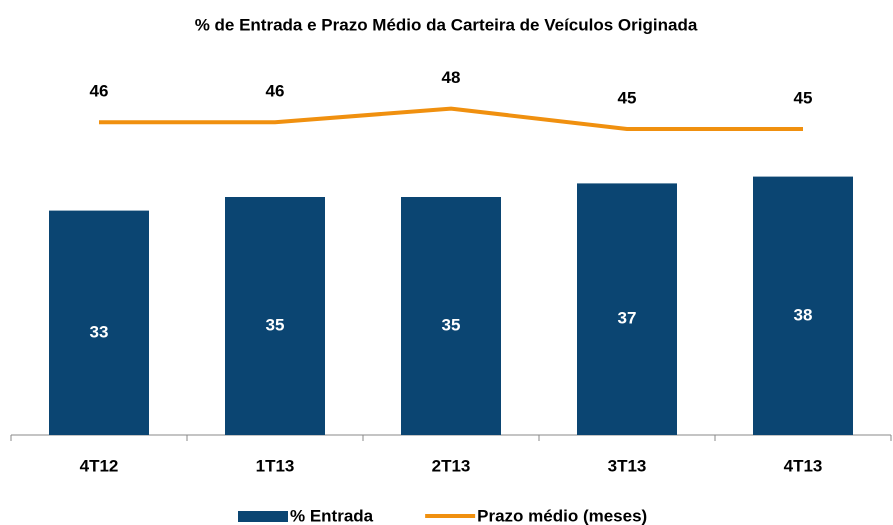 Image resolution: width=893 pixels, height=525 pixels. Describe the element at coordinates (803, 465) in the screenshot. I see `x-tick-label: 4T13` at that location.